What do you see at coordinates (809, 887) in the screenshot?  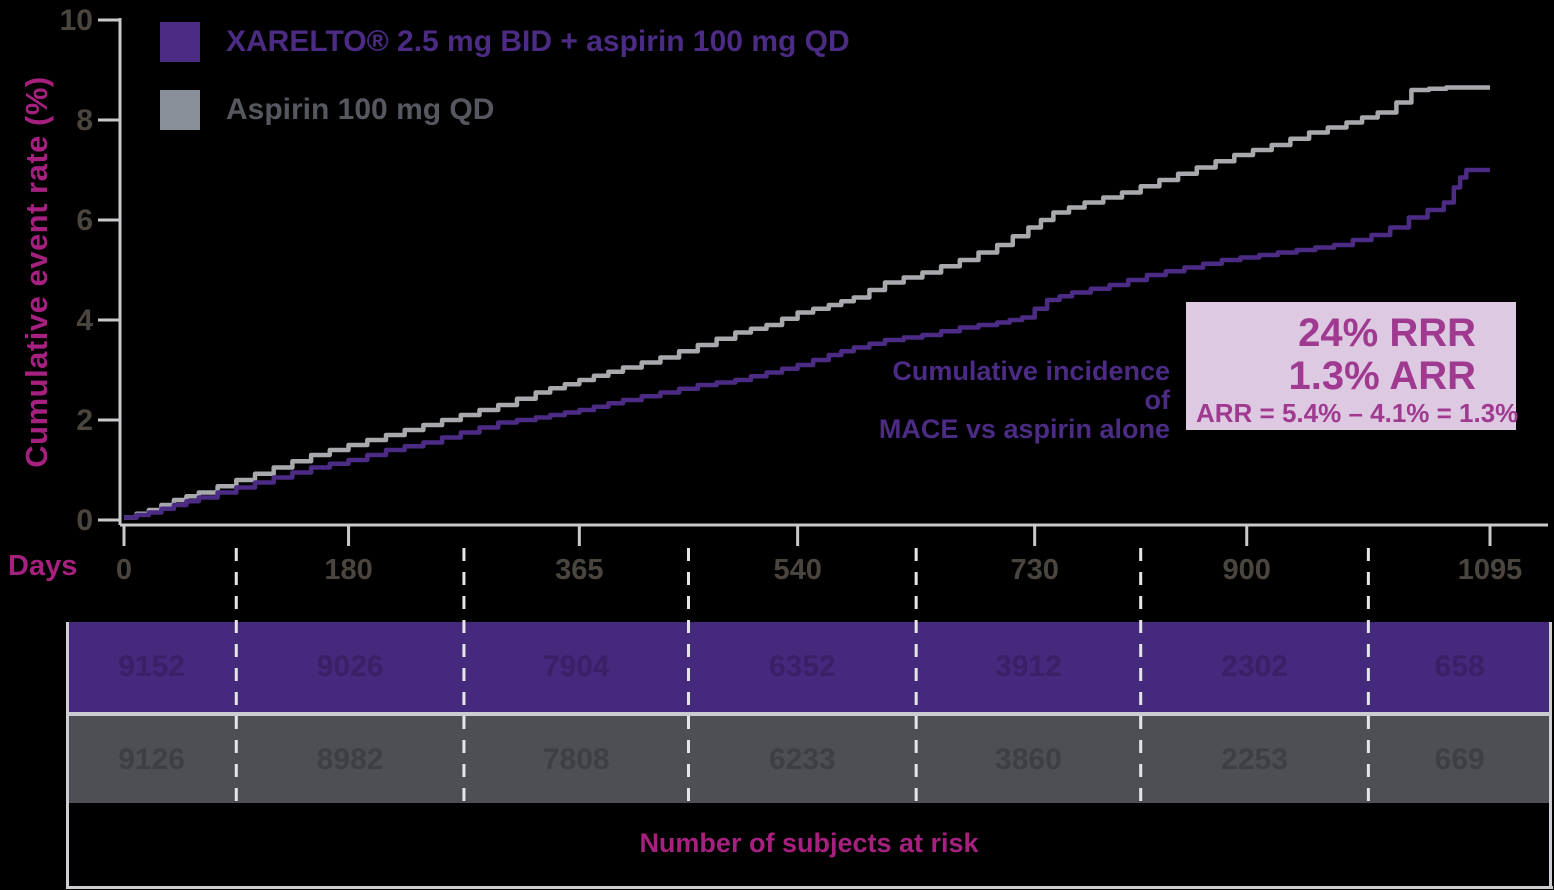 I see `table-border-bottom` at bounding box center [809, 887].